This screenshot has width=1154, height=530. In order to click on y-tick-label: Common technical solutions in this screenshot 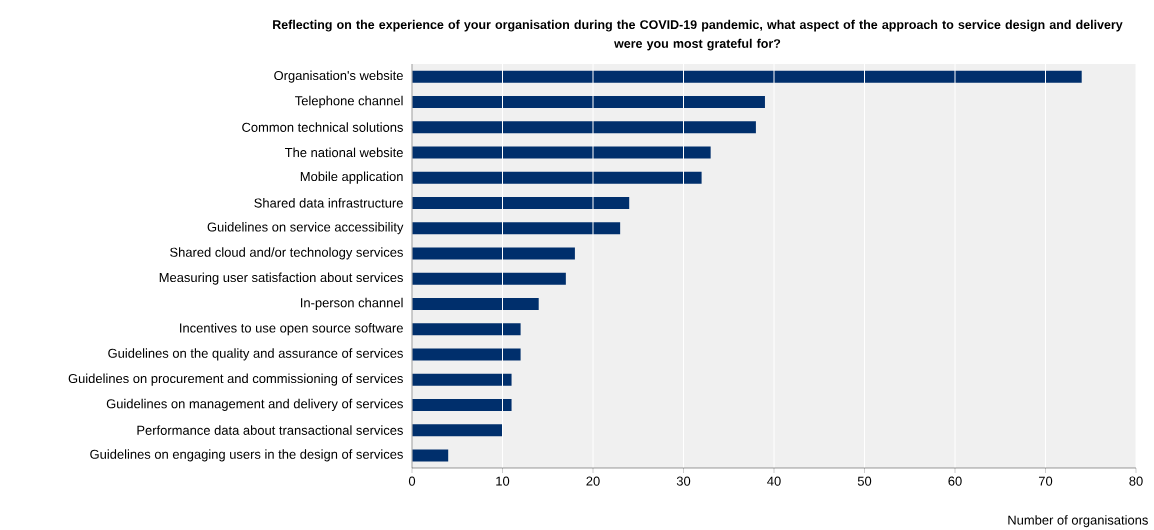, I will do `click(322, 127)`.